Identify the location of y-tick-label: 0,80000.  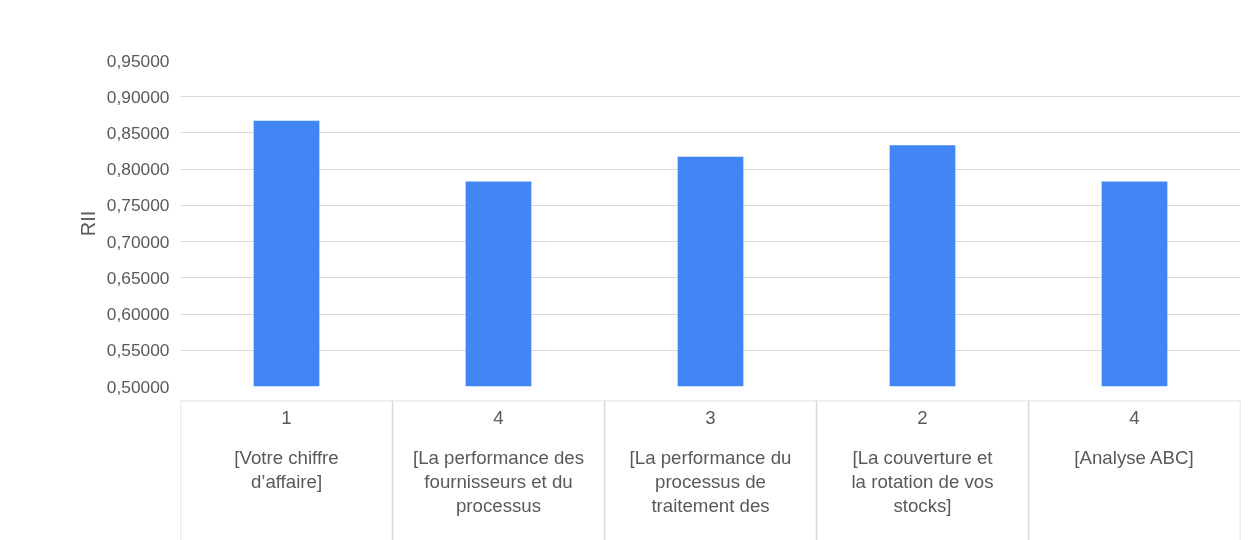
(138, 169).